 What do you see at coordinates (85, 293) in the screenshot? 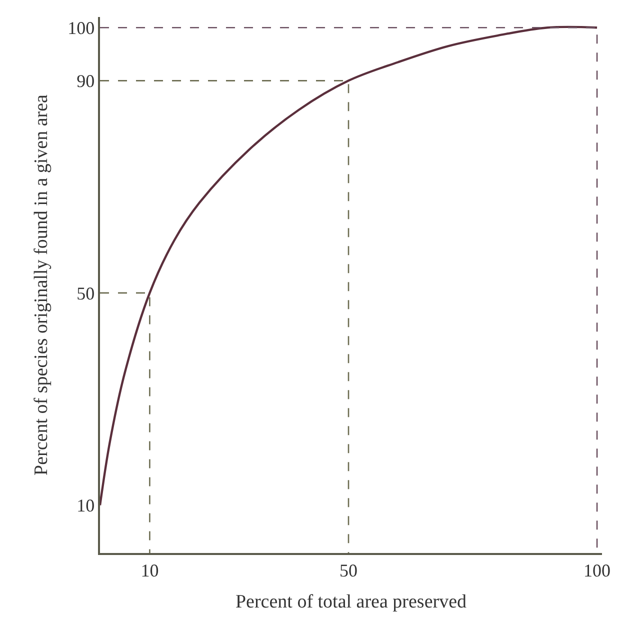
I see `y-tick-label: 50` at bounding box center [85, 293].